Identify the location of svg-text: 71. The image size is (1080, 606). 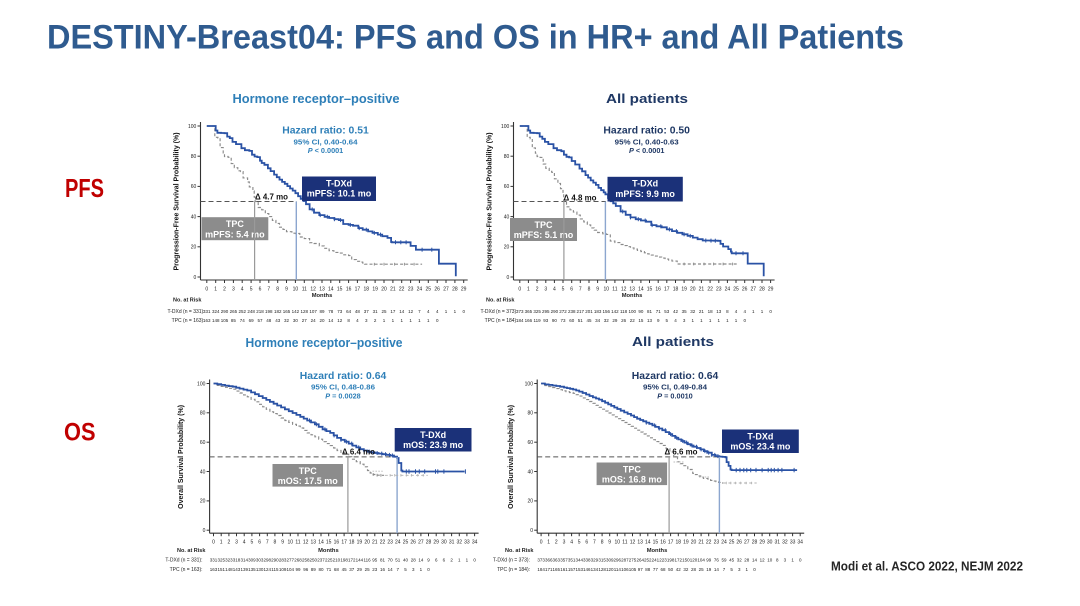
(659, 311).